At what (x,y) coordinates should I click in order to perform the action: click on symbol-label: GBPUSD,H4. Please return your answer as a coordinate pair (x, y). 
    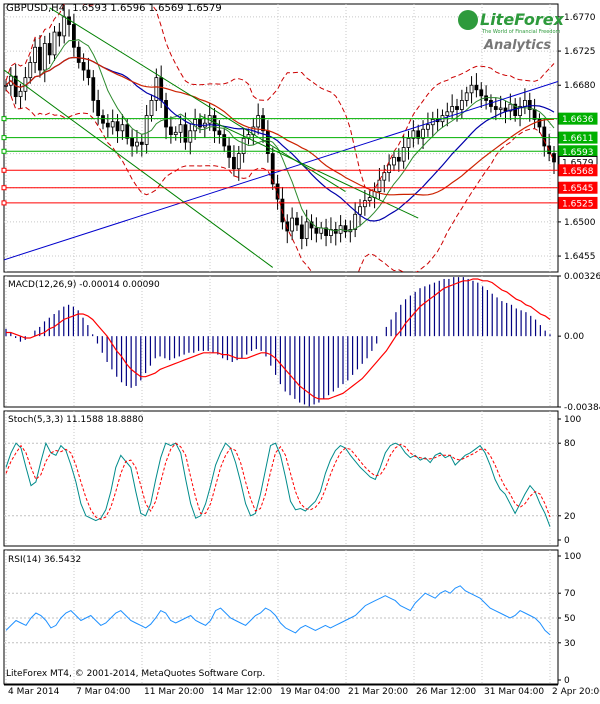
    Looking at the image, I should click on (36, 8).